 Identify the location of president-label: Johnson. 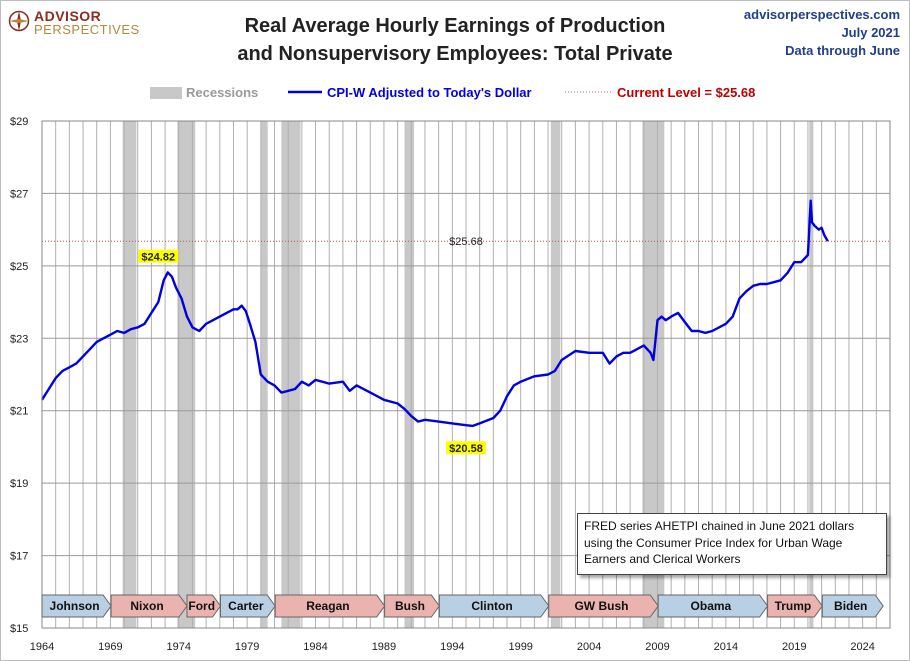
(75, 606).